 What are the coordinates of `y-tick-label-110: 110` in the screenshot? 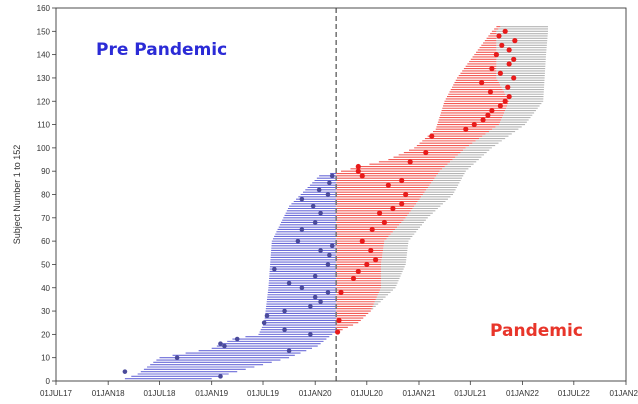 It's located at (43, 125).